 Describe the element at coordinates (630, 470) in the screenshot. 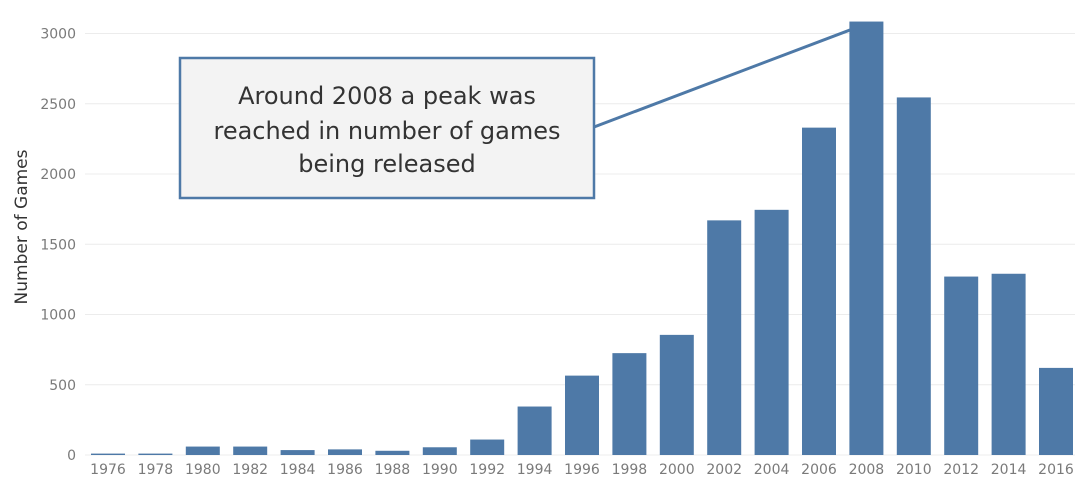

I see `x-tick-label: 1998` at that location.